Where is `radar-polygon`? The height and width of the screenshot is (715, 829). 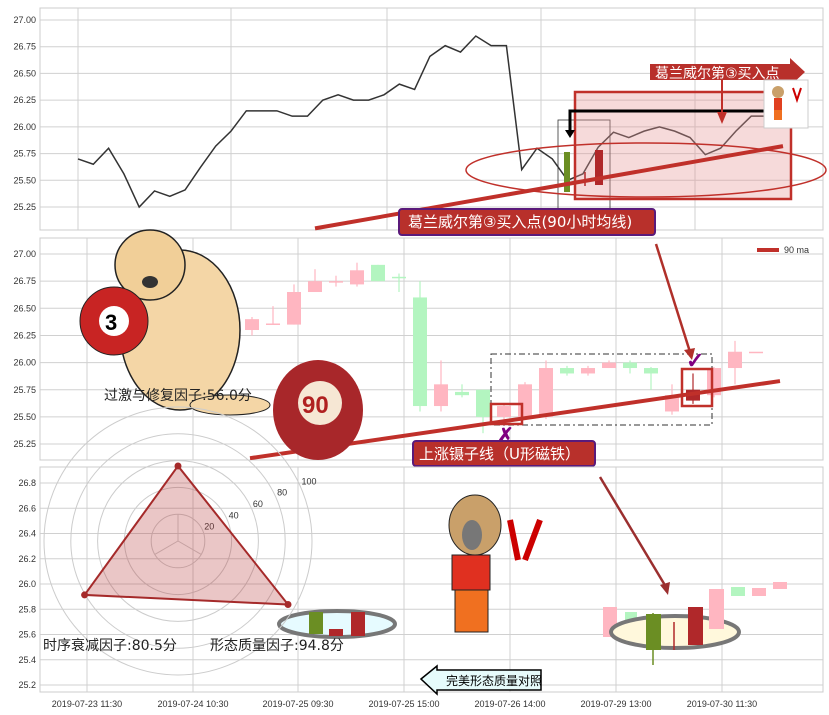 radar-polygon is located at coordinates (186, 535).